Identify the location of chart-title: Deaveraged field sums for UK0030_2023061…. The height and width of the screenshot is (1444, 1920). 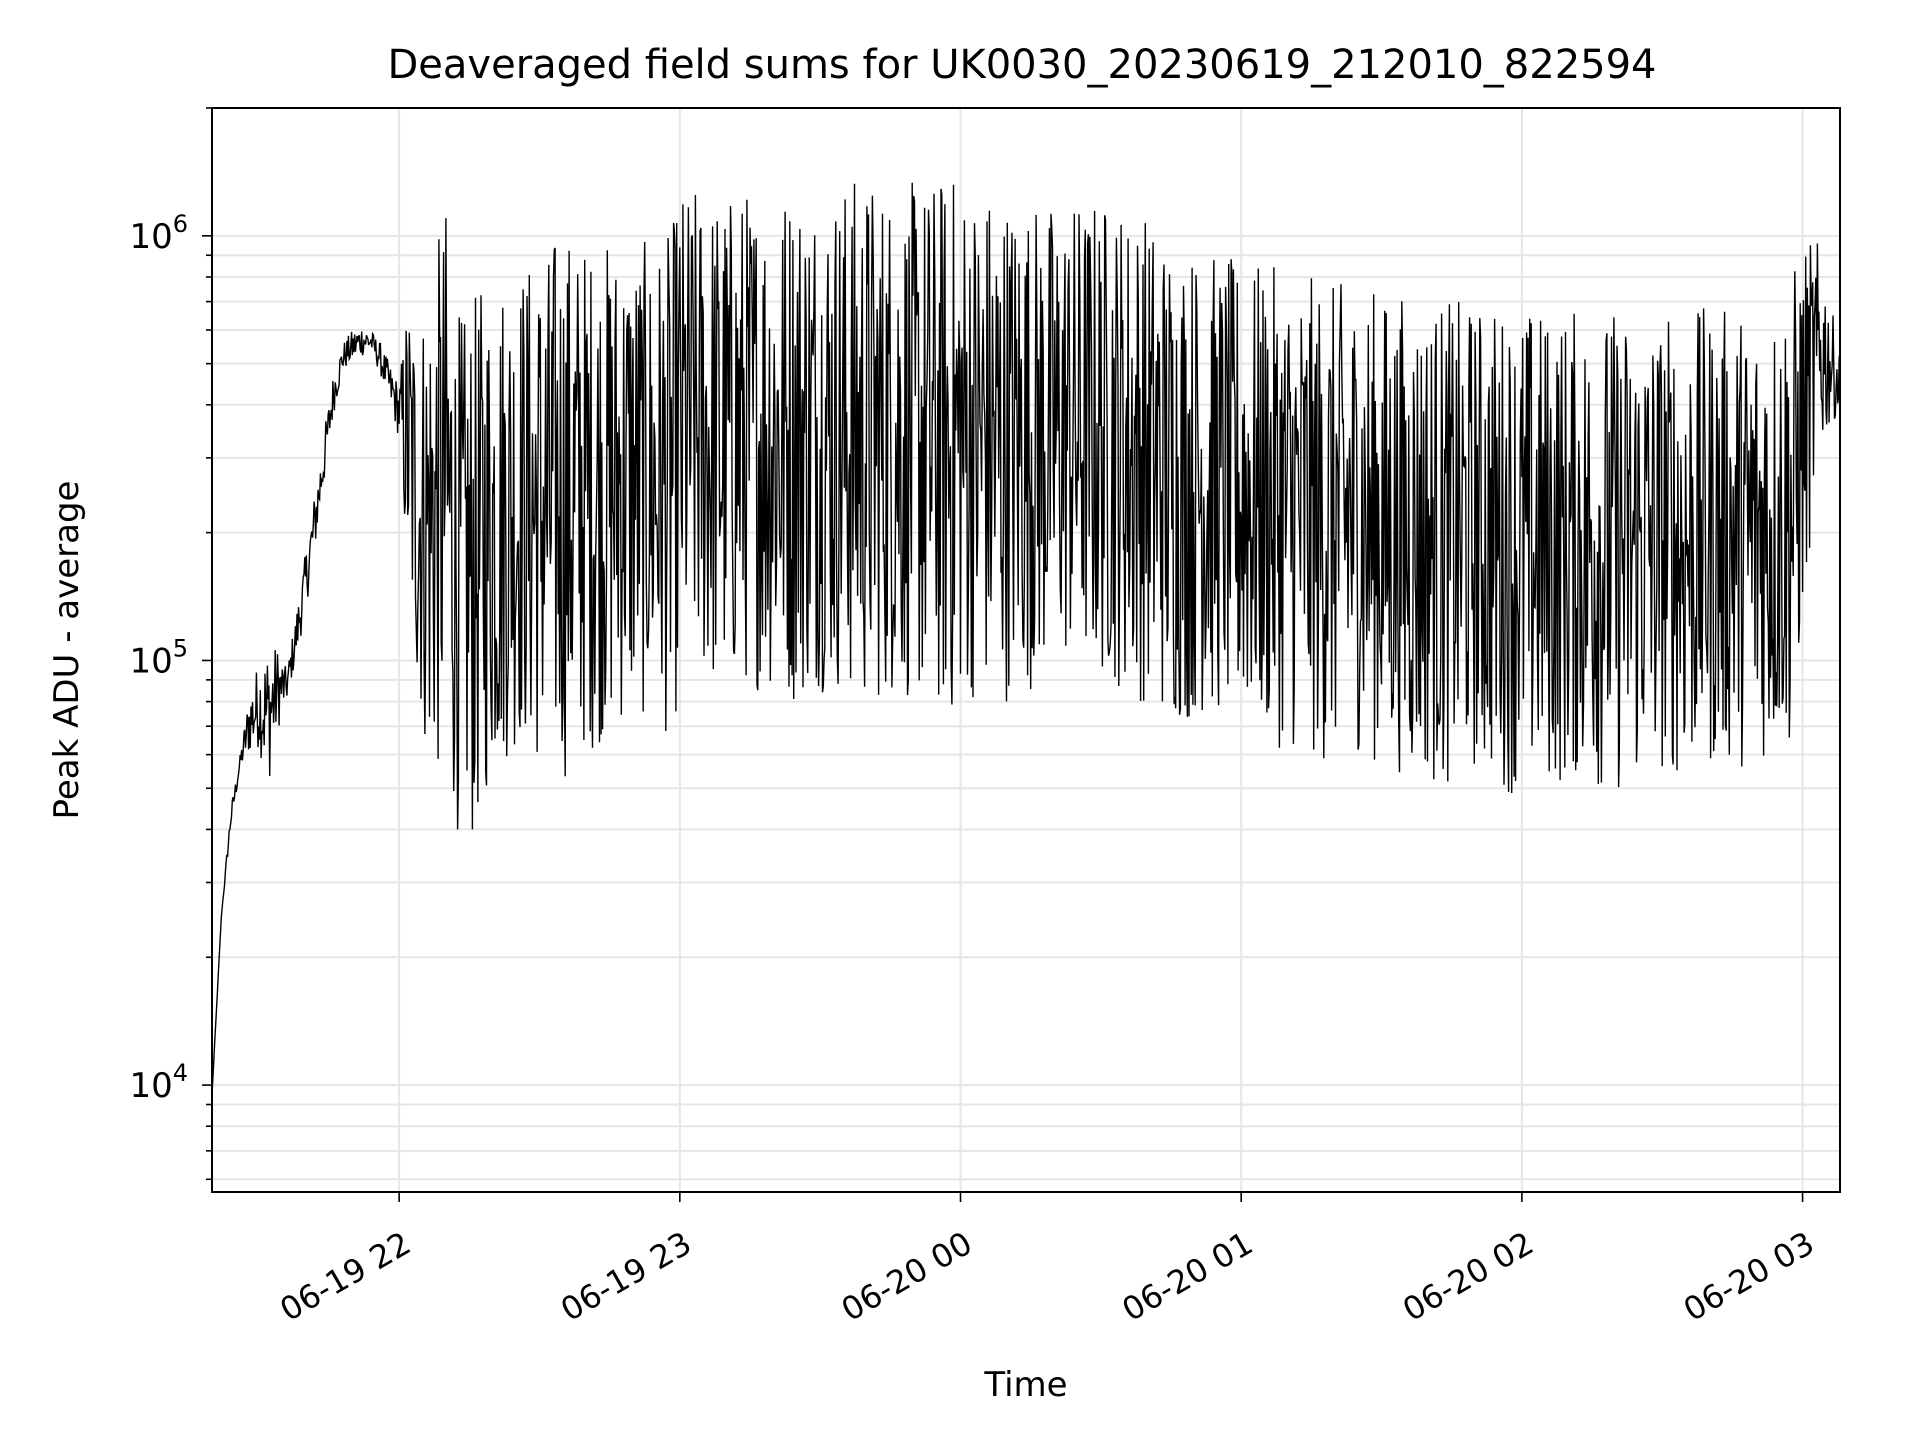
(1021, 65).